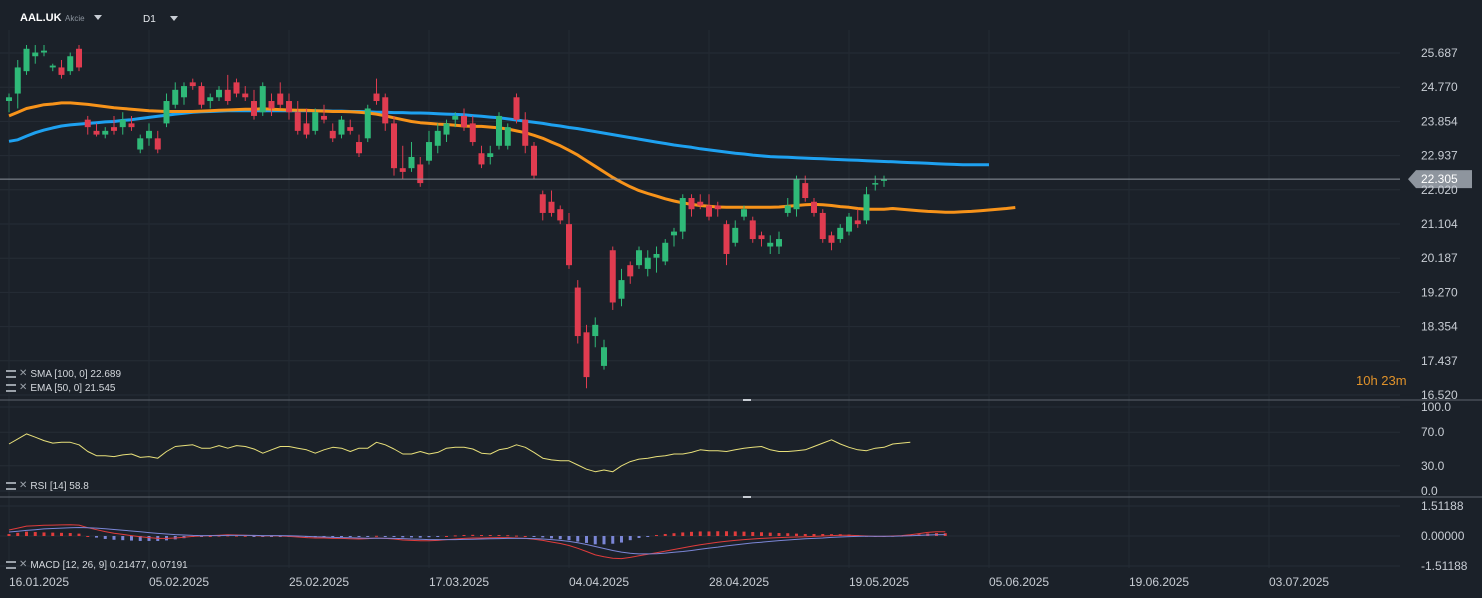 The height and width of the screenshot is (598, 1482). Describe the element at coordinates (459, 453) in the screenshot. I see `rsi-line` at that location.